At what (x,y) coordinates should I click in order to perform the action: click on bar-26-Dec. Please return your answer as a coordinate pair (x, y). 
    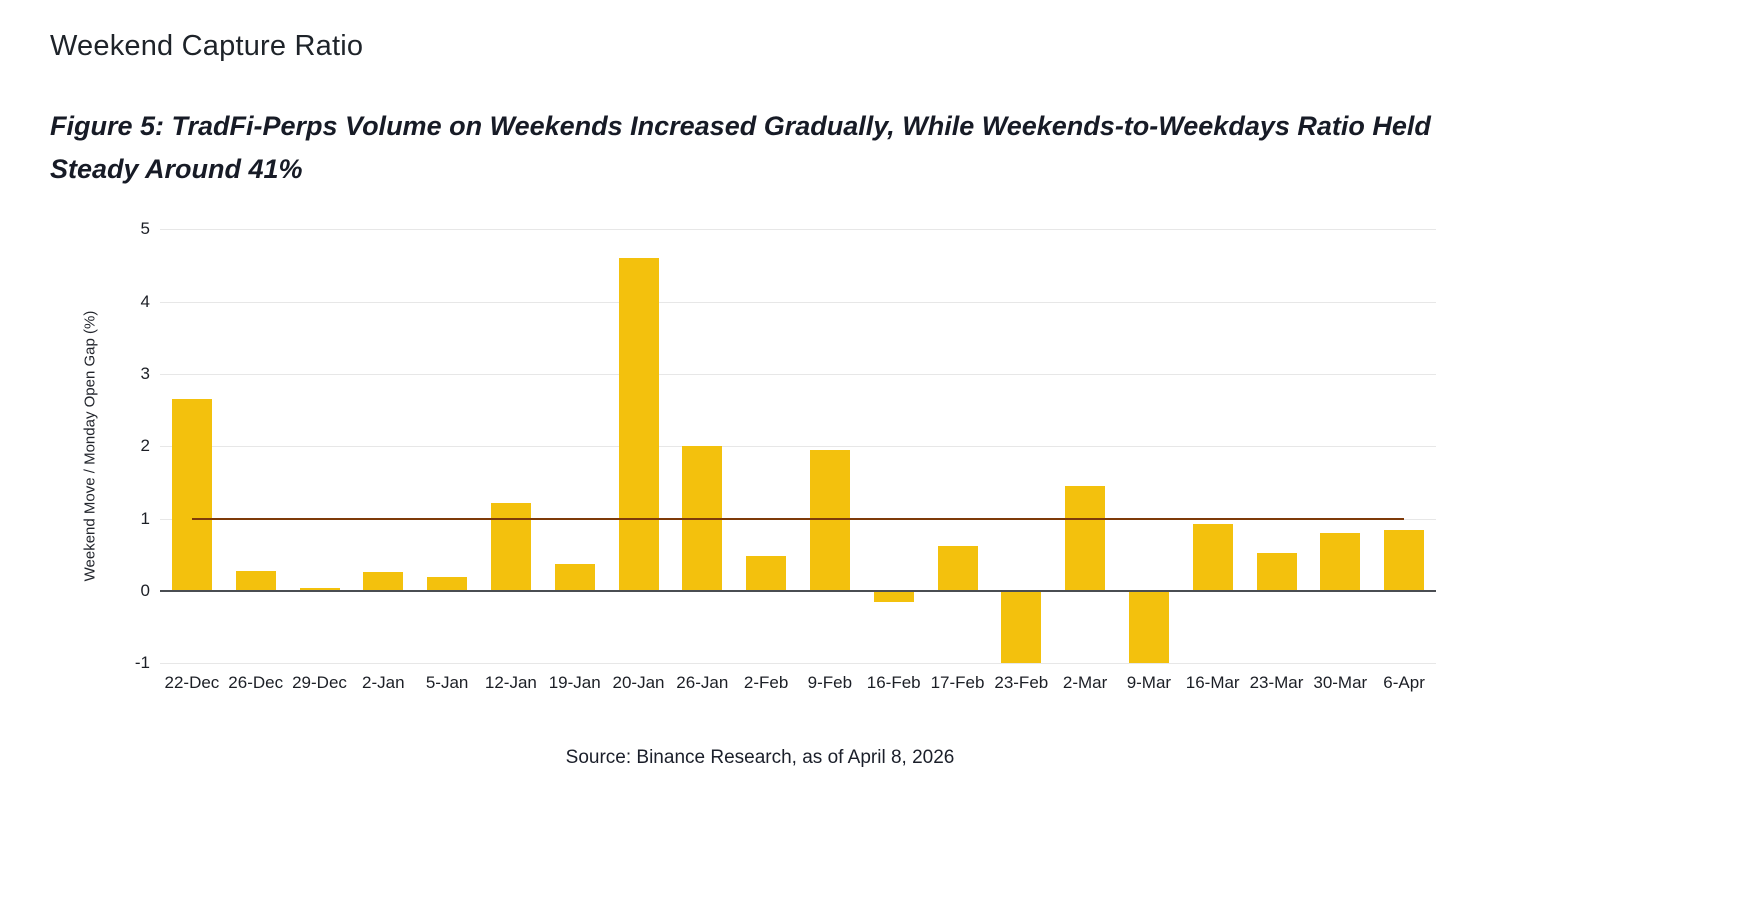
    Looking at the image, I should click on (255, 581).